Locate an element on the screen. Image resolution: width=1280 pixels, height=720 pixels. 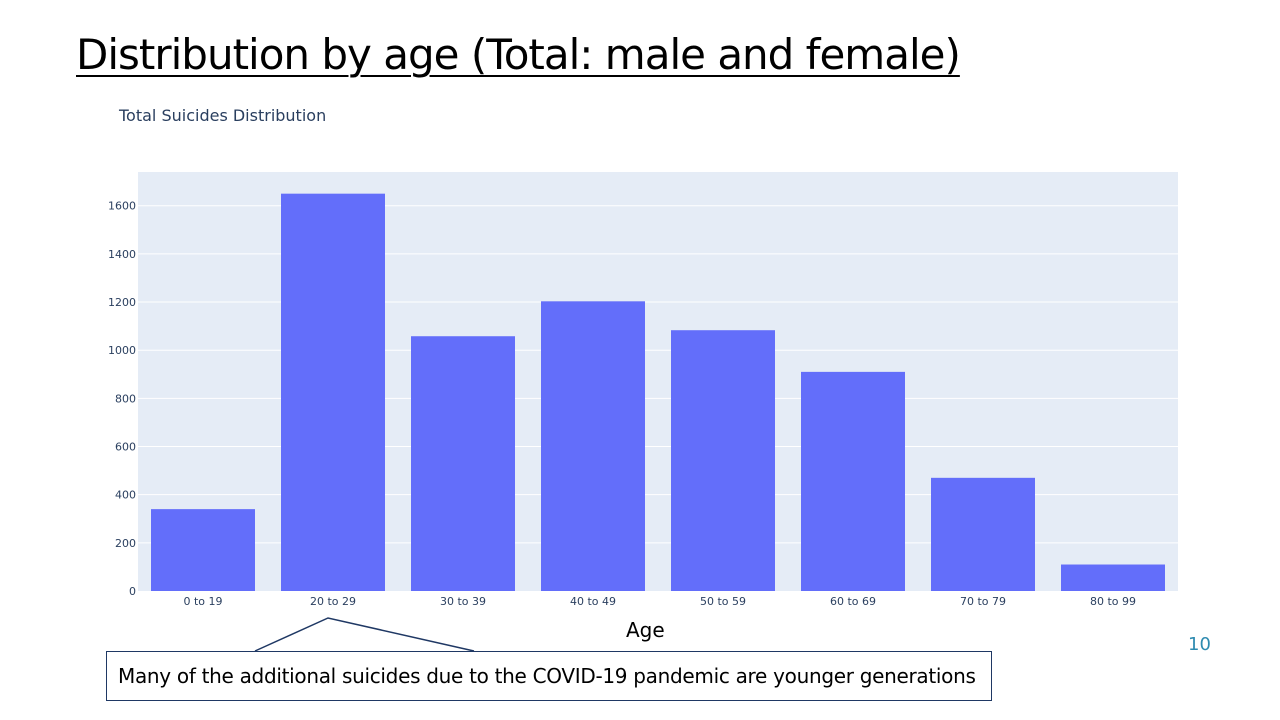
y-tick-label: 400 is located at coordinates (125, 495).